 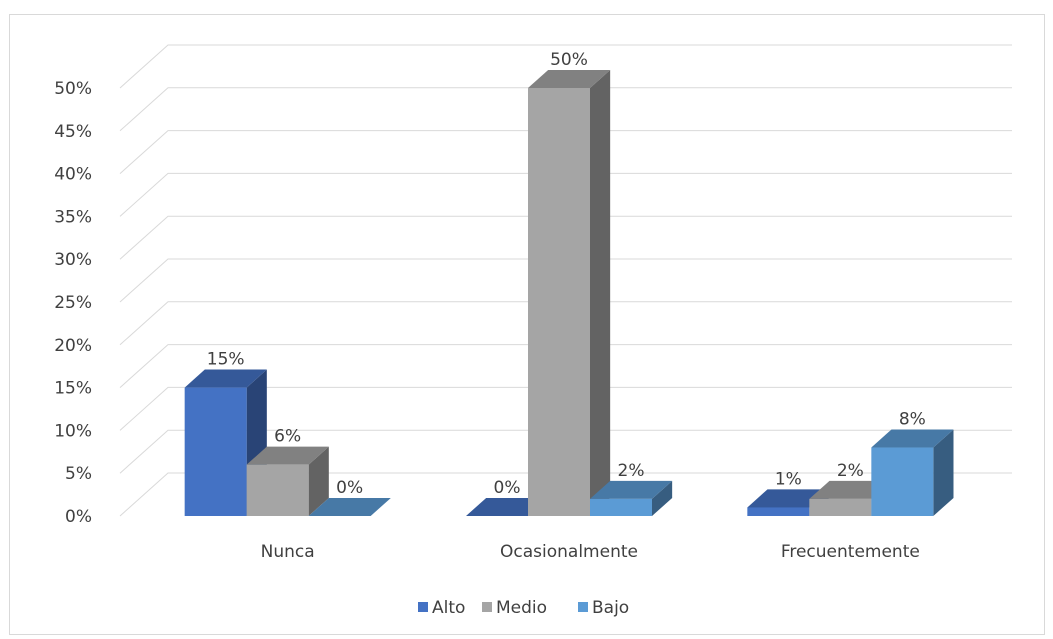 I want to click on y-tick-label: 30%, so click(x=73, y=260).